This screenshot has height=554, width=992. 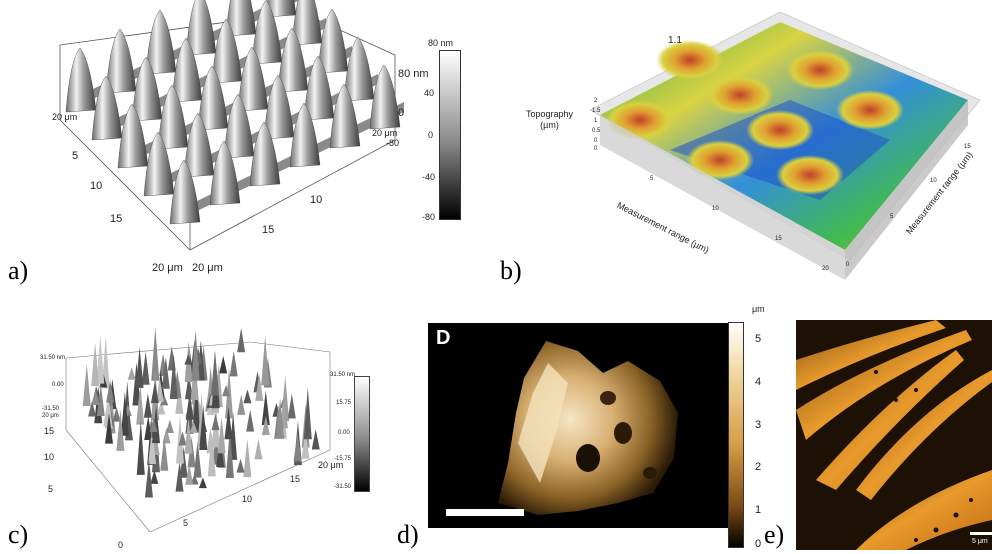 I want to click on z-tick-bot: -80, so click(x=393, y=143).